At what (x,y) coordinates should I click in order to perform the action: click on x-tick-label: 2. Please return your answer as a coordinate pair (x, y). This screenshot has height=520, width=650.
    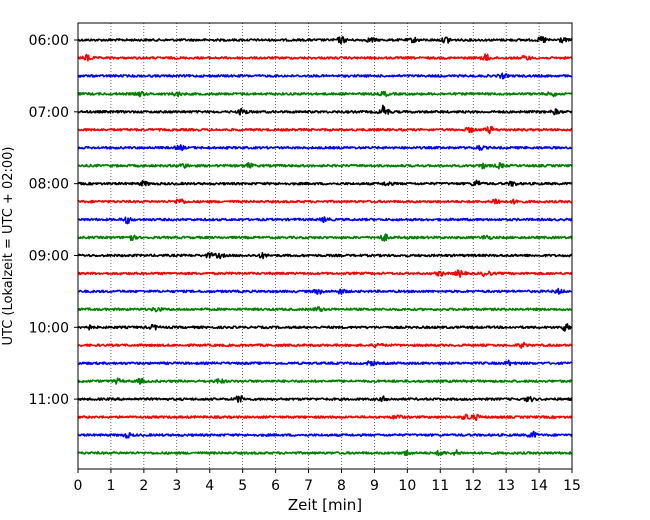
    Looking at the image, I should click on (143, 486).